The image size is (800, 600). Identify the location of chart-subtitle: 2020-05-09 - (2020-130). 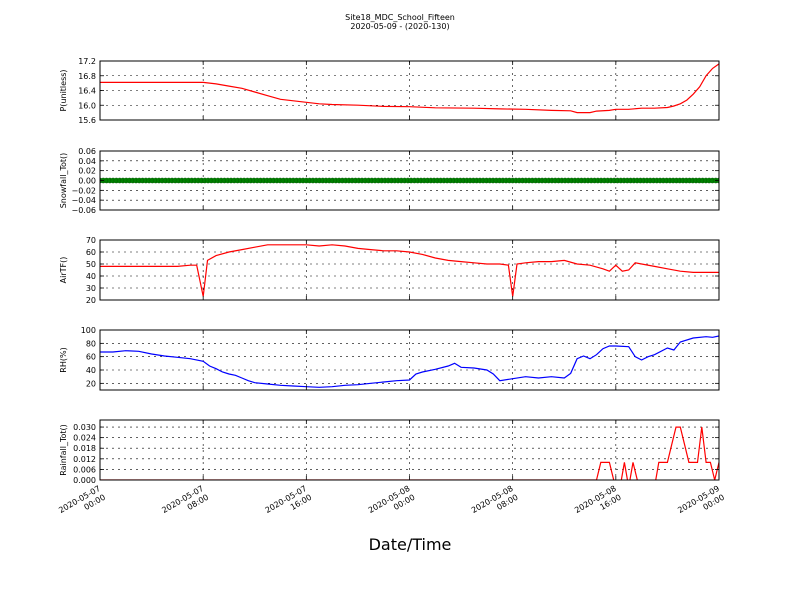
(399, 26).